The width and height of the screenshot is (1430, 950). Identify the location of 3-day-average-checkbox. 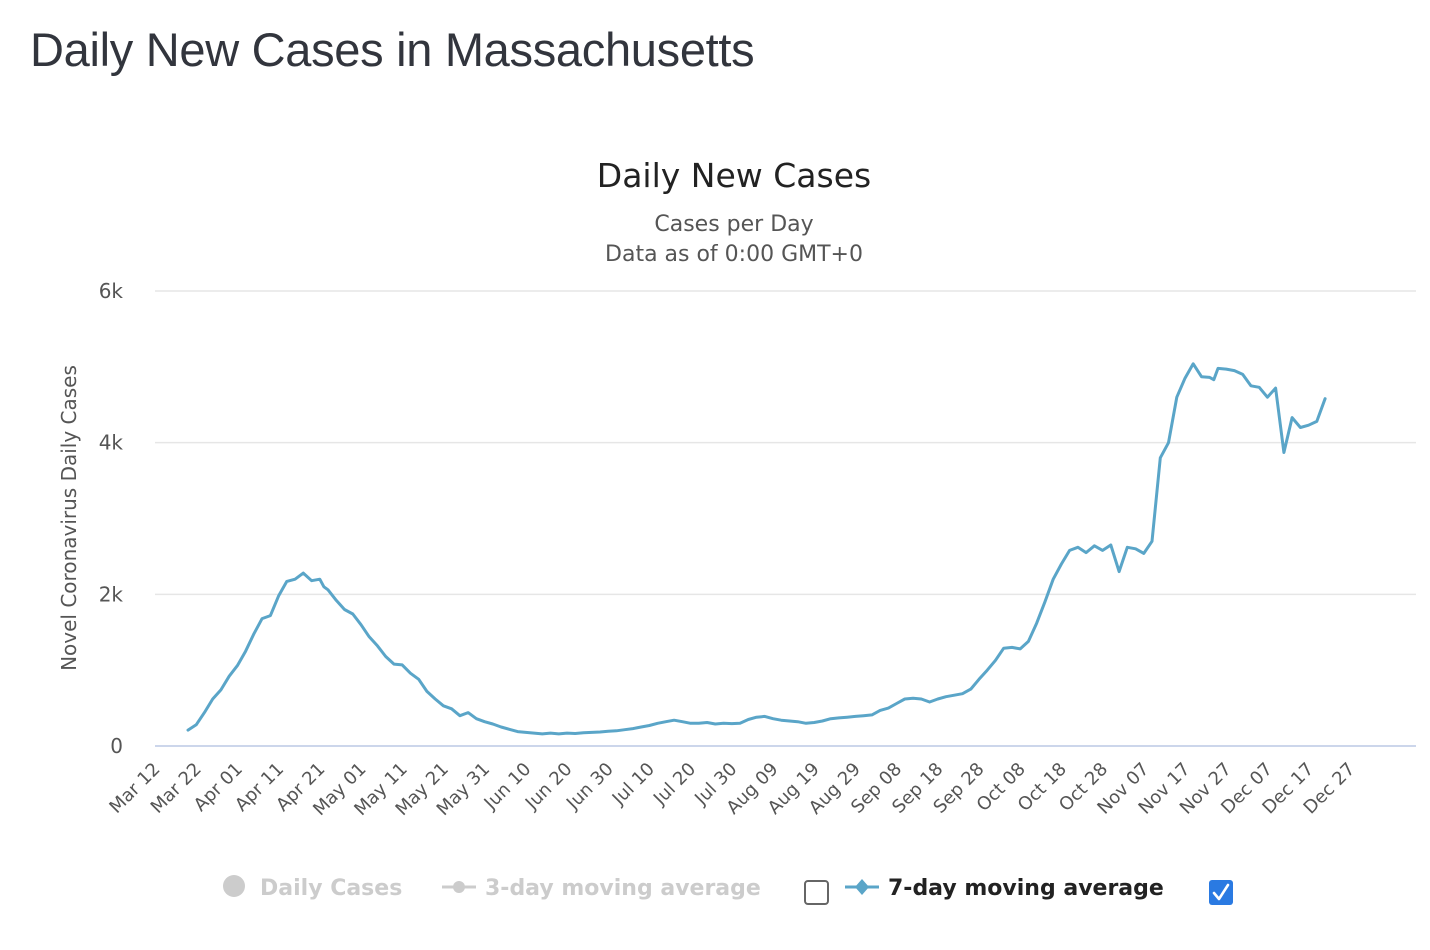
(816, 892).